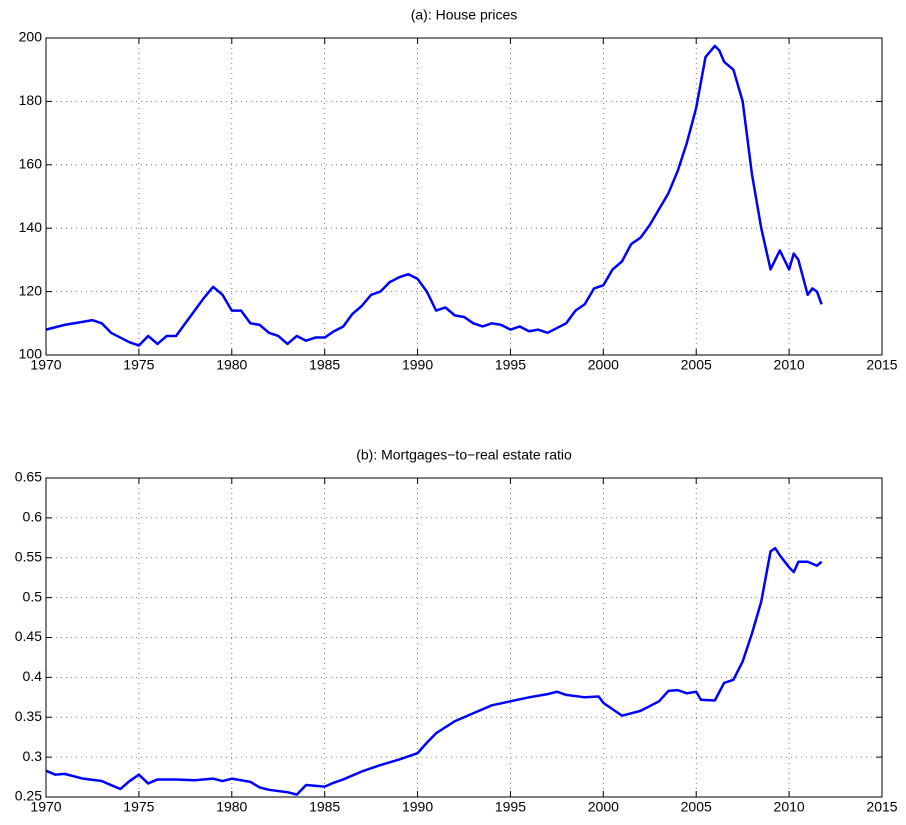 The height and width of the screenshot is (825, 906). Describe the element at coordinates (33, 756) in the screenshot. I see `y-tick-label: 0.3` at that location.